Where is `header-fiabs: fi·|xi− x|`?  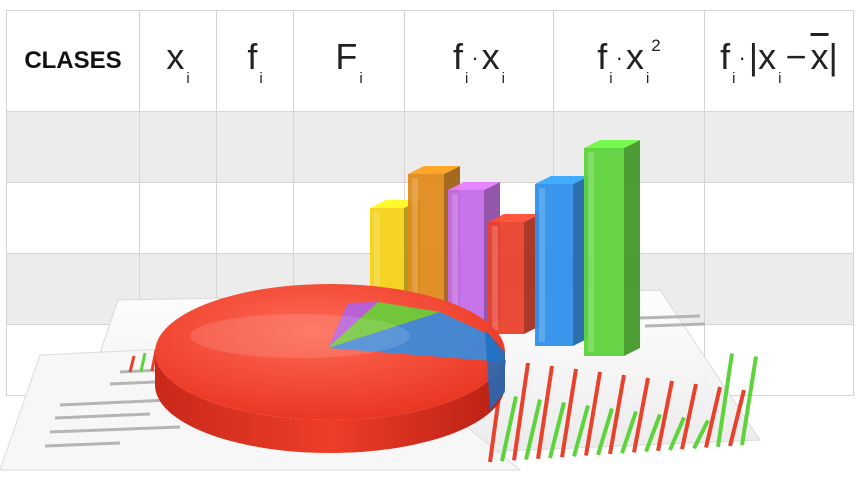 header-fiabs: fi·|xi− x| is located at coordinates (779, 61).